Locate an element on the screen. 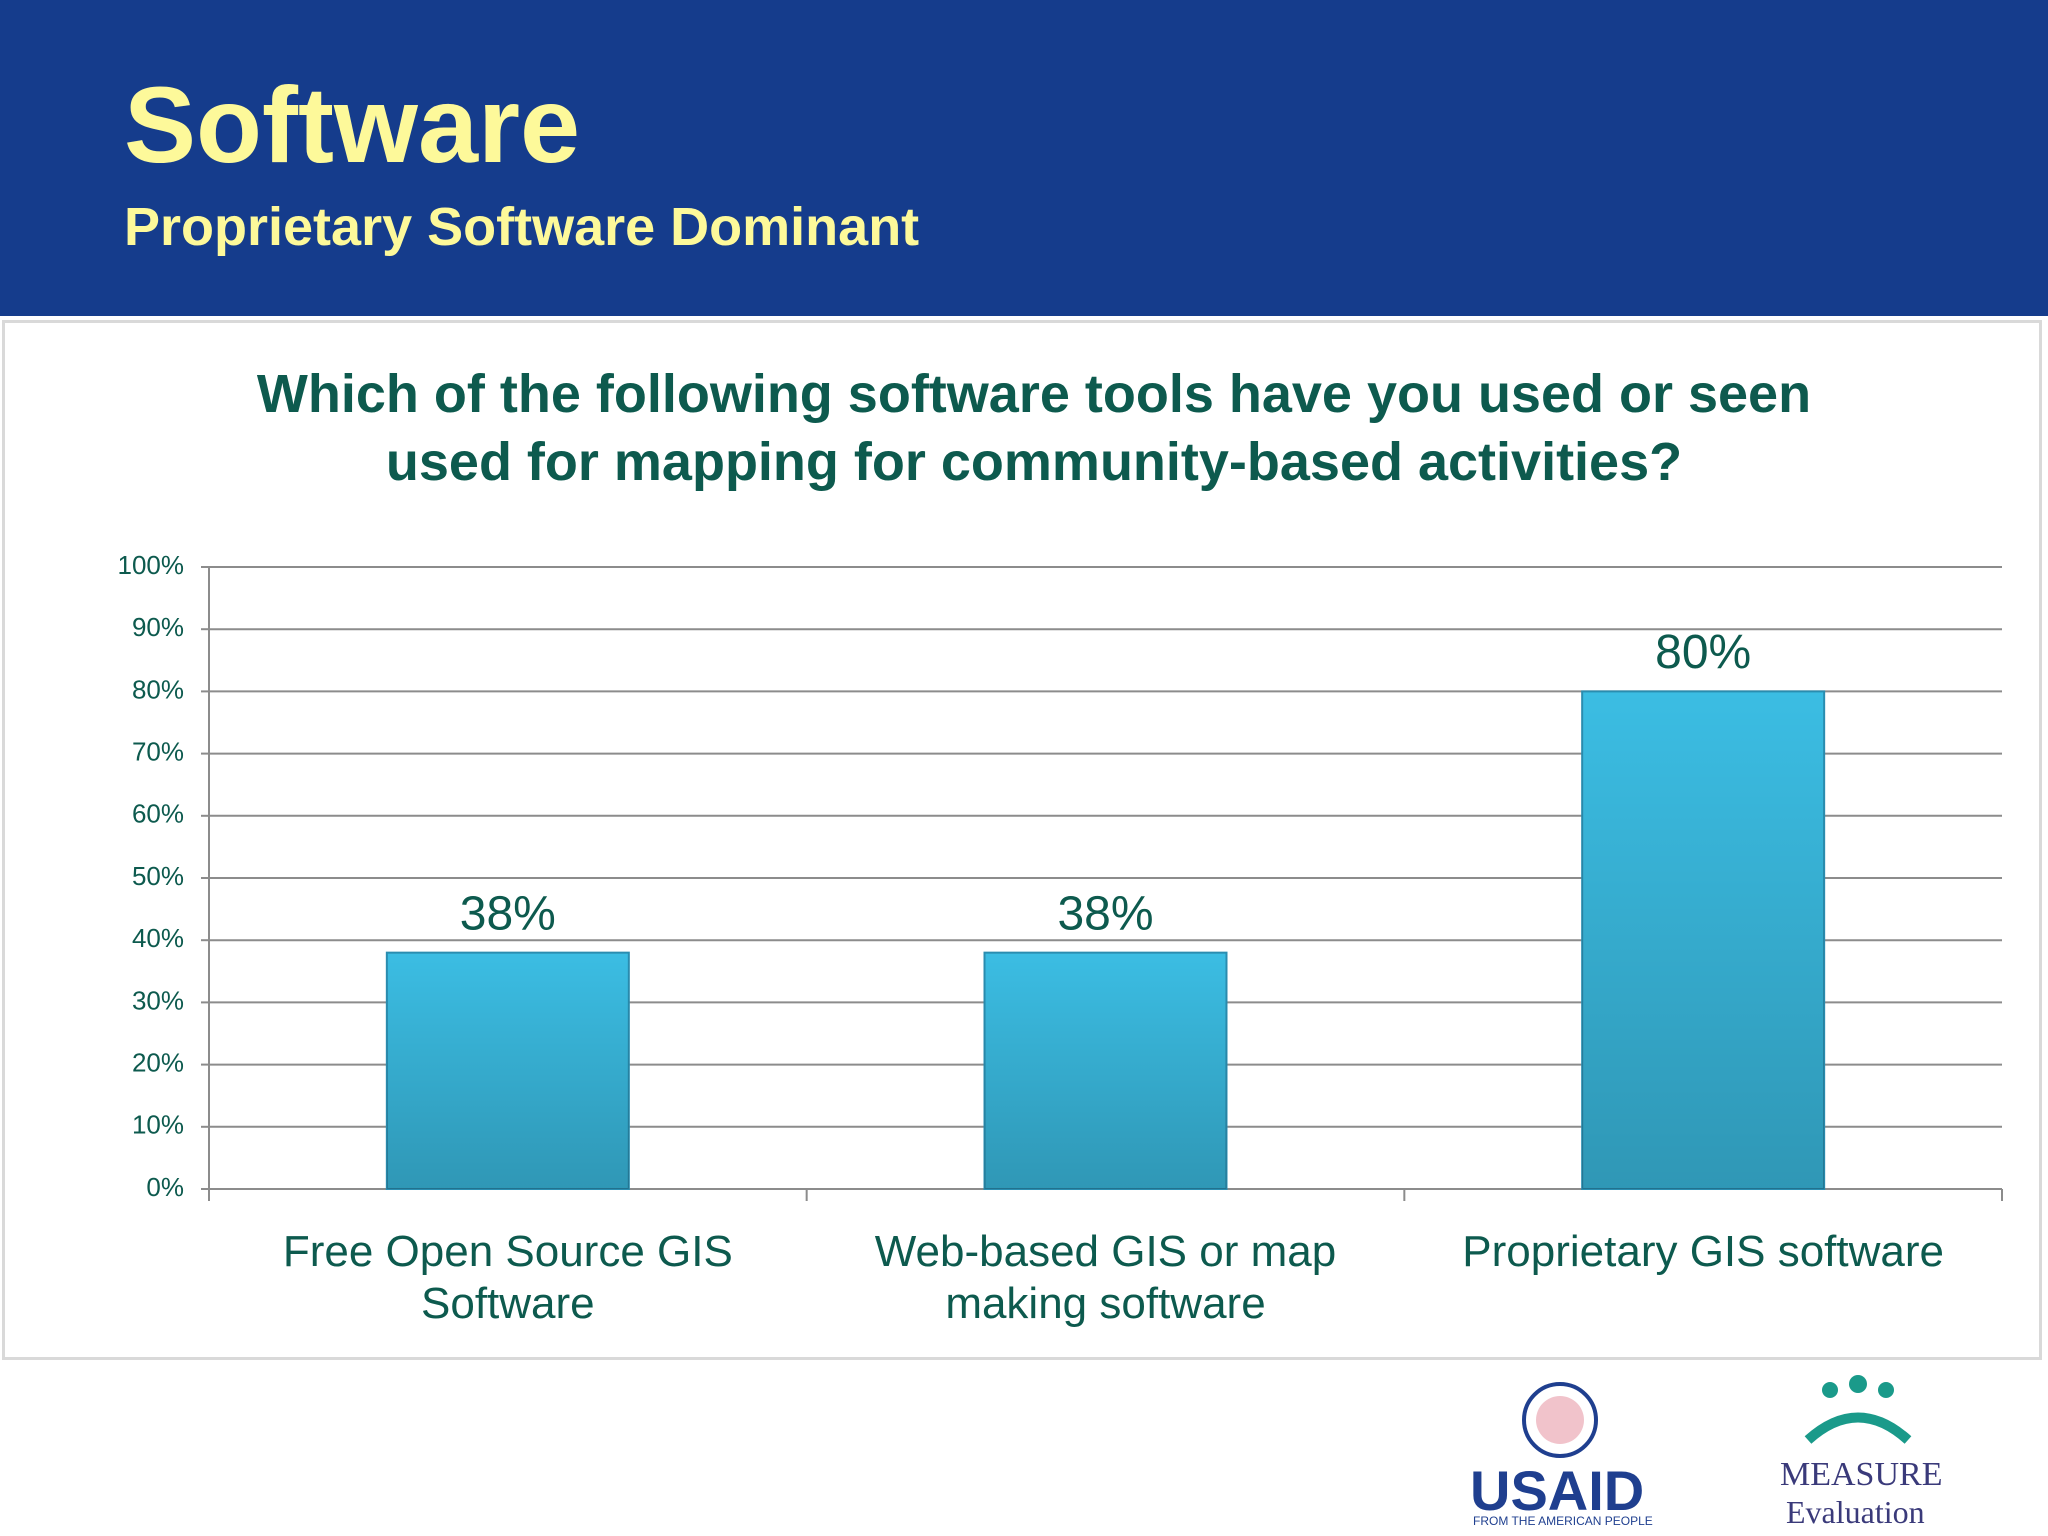 The height and width of the screenshot is (1536, 2048). measure-arc is located at coordinates (1858, 1428).